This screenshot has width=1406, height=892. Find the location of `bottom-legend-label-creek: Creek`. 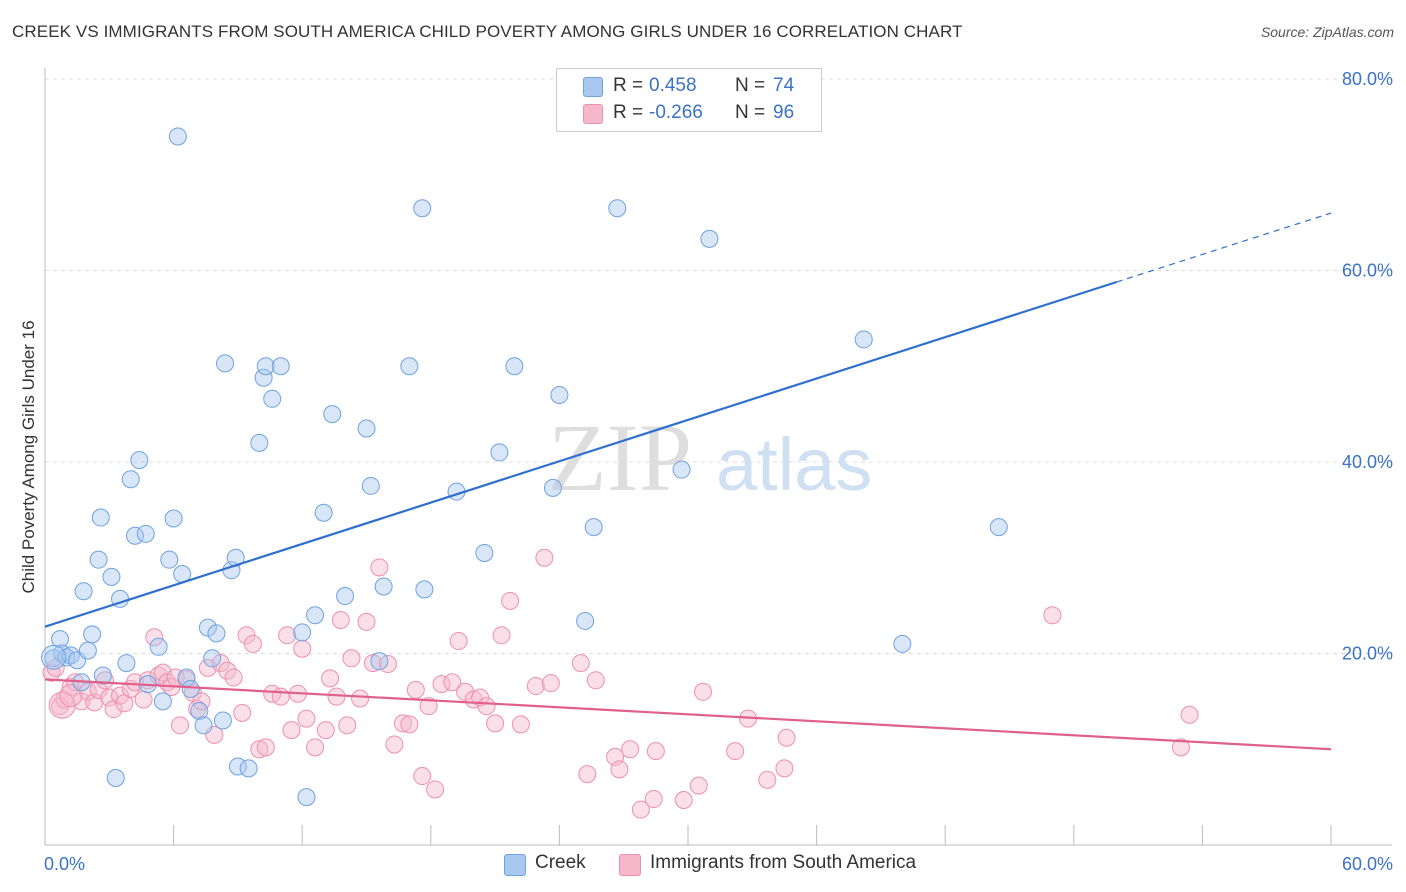

bottom-legend-label-creek: Creek is located at coordinates (560, 862).